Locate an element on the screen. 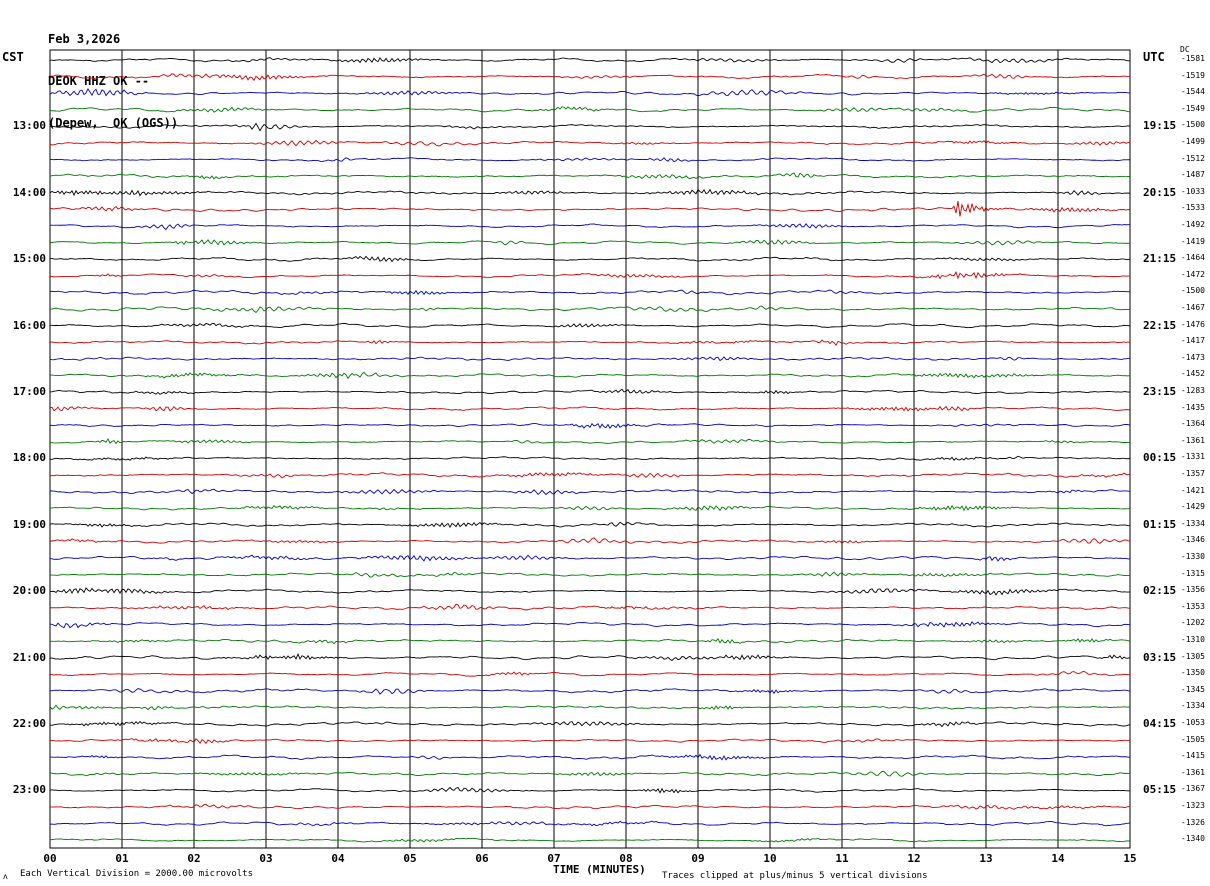 This screenshot has width=1210, height=886. x-tick-label: 00 is located at coordinates (50, 858).